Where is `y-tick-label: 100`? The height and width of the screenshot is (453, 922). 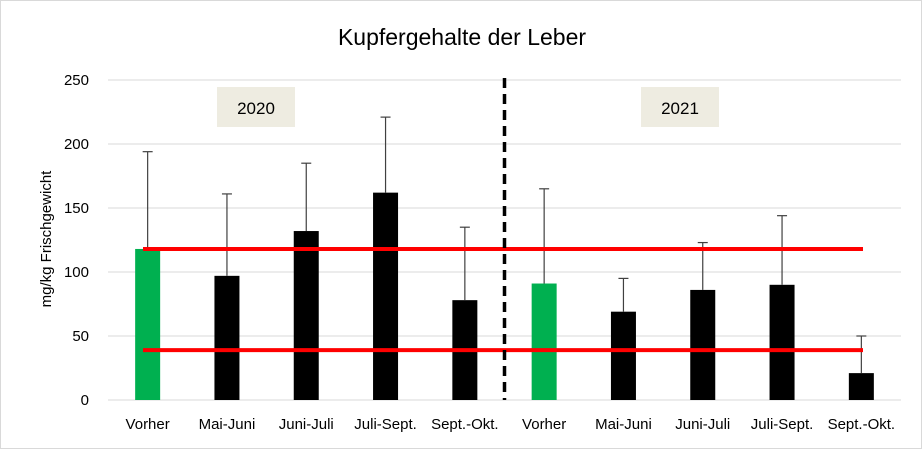
y-tick-label: 100 is located at coordinates (76, 272).